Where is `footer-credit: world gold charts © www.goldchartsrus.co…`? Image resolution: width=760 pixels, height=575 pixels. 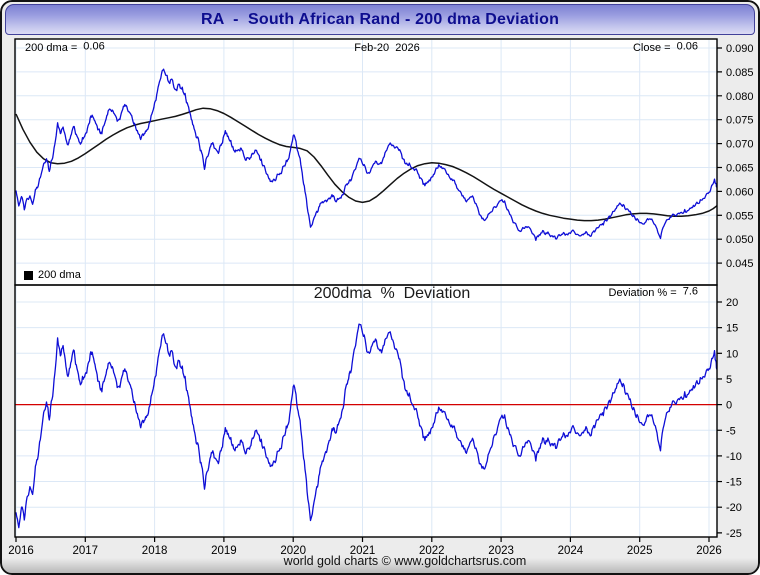 footer-credit: world gold charts © www.goldchartsrus.co… is located at coordinates (405, 561).